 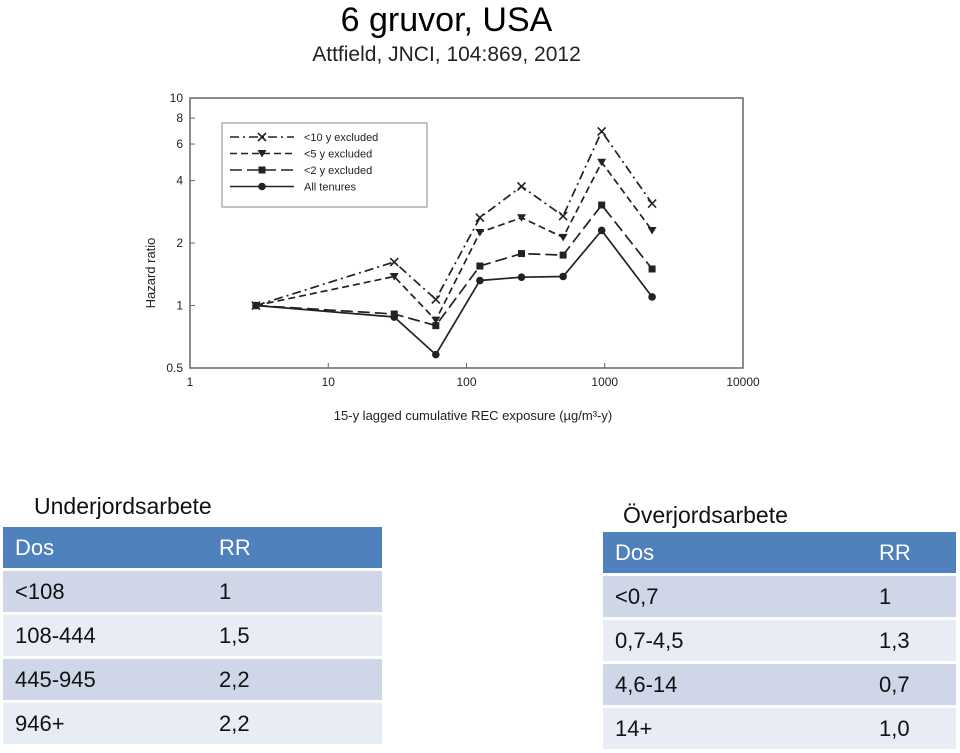 I want to click on table-row: 0,7-4,5 1,3, so click(x=779, y=640).